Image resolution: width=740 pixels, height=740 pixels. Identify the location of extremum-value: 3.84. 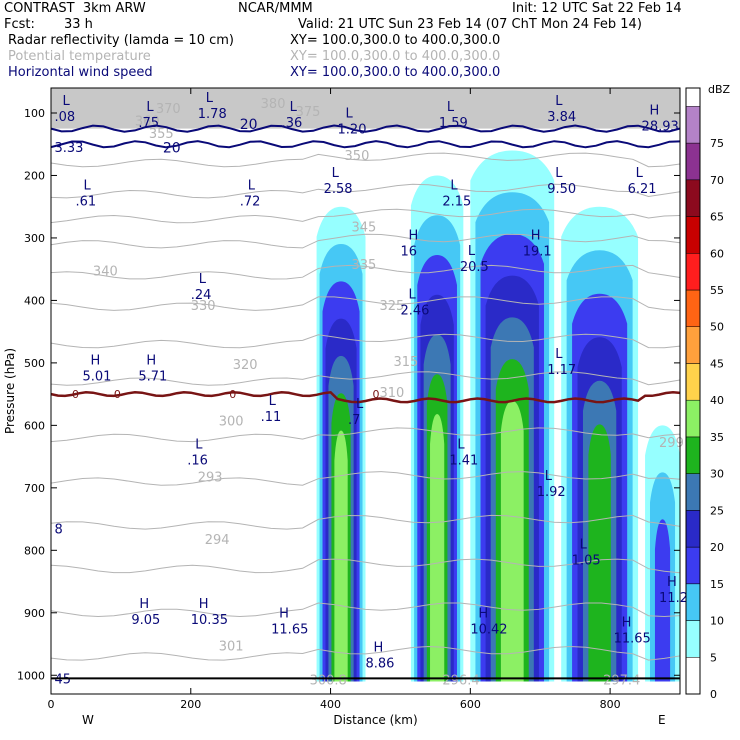
(561, 117).